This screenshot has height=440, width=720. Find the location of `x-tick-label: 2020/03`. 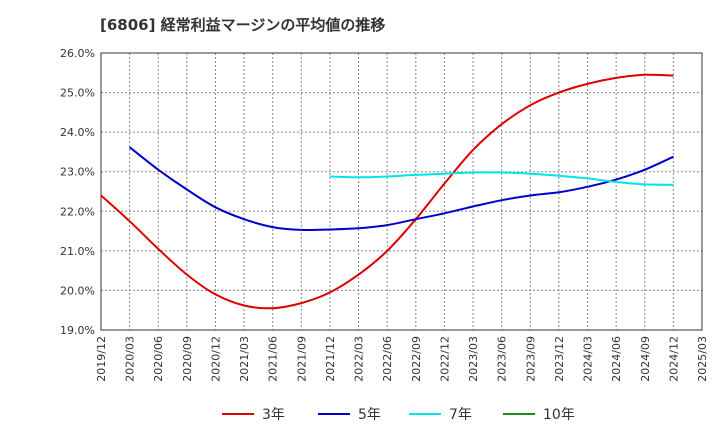

x-tick-label: 2020/03 is located at coordinates (130, 359).